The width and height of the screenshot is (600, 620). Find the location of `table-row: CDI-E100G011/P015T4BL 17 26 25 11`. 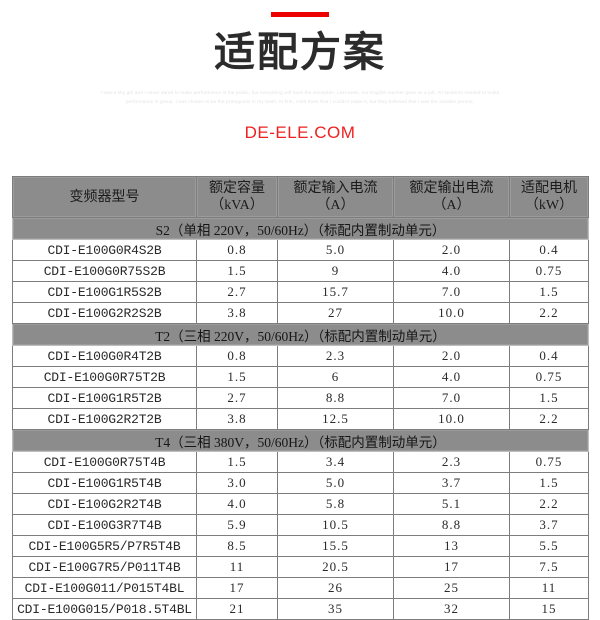

table-row: CDI-E100G011/P015T4BL 17 26 25 11 is located at coordinates (300, 588).